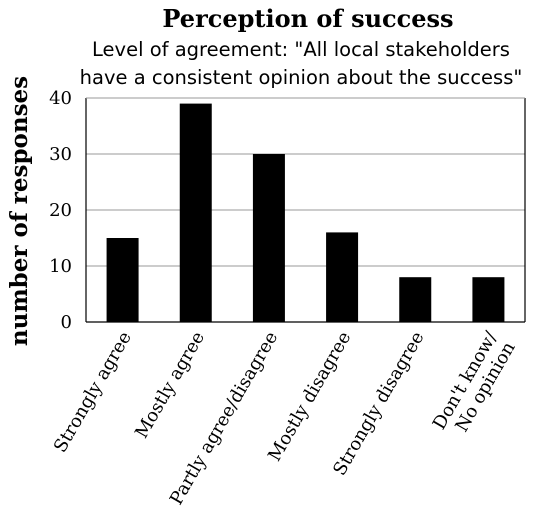  What do you see at coordinates (19, 211) in the screenshot?
I see `y-axis-label: number of responses` at bounding box center [19, 211].